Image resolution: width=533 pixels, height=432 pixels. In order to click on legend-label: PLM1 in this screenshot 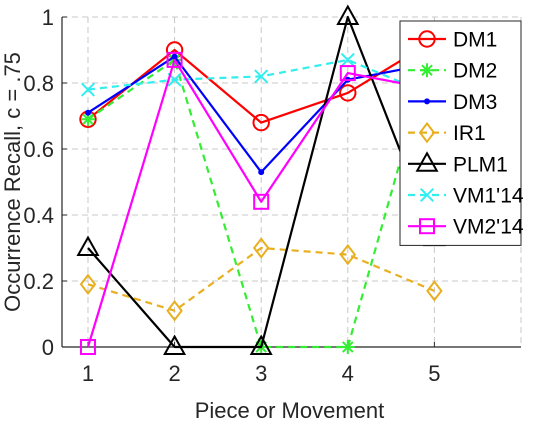, I will do `click(480, 164)`.